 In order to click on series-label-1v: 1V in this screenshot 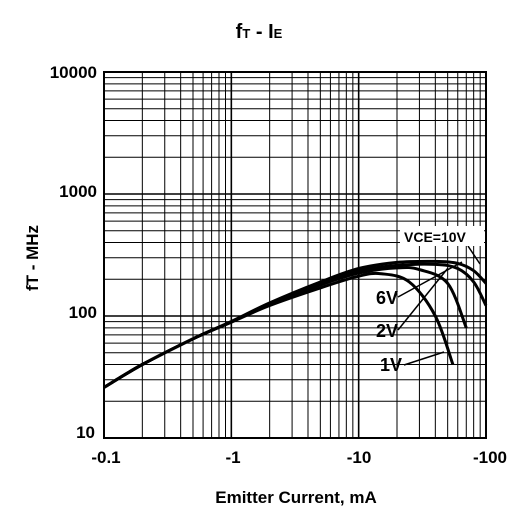, I will do `click(391, 365)`.